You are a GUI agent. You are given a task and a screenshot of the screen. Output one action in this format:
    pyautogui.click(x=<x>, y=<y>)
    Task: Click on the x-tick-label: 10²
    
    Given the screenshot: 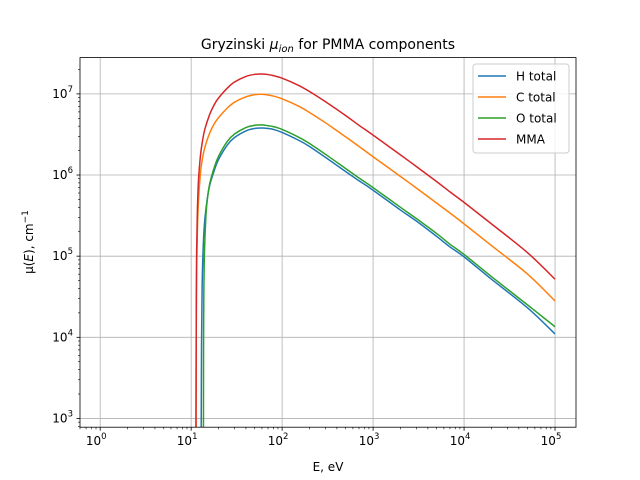 What is the action you would take?
    pyautogui.click(x=278, y=440)
    